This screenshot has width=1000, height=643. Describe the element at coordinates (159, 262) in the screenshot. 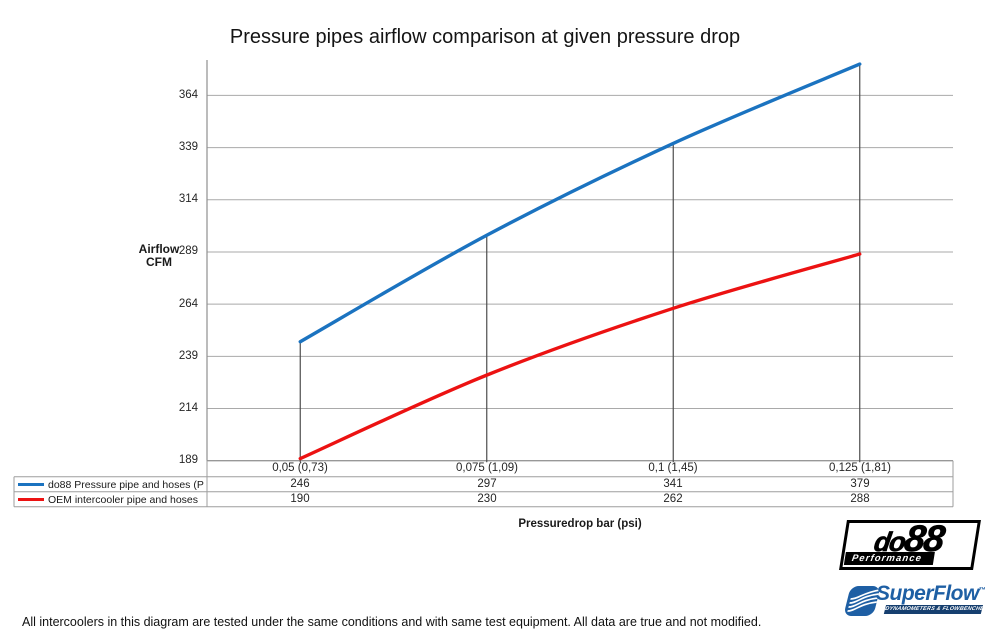

I see `y-axis-title-line2: CFM` at that location.